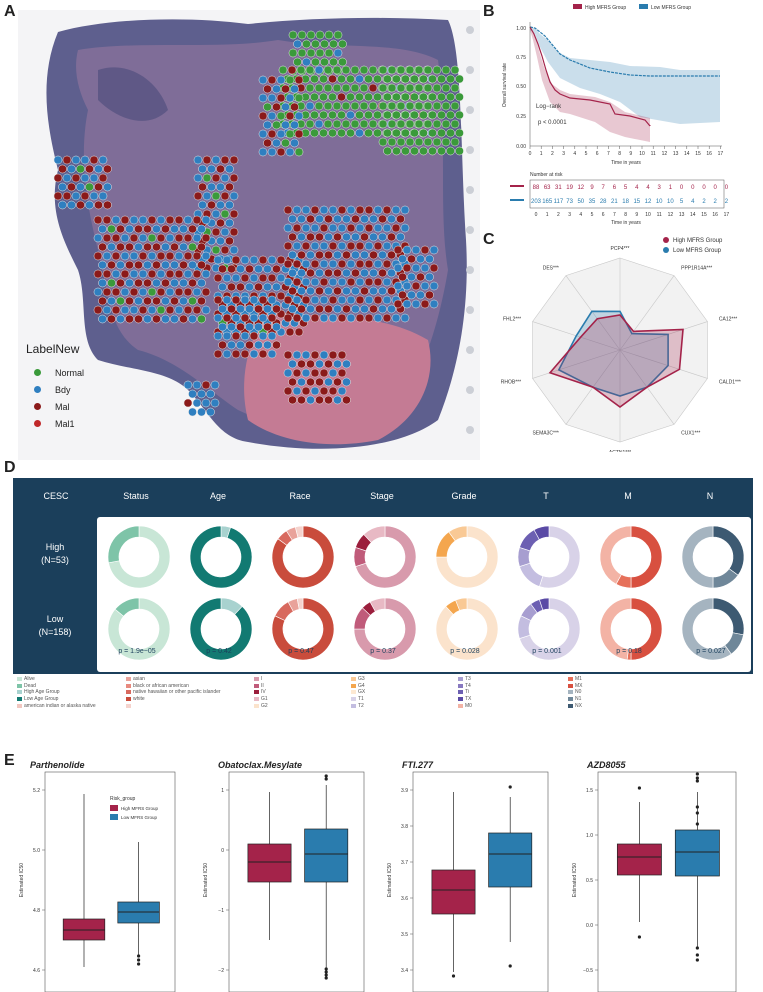  I want to click on box-ytick: −0.5, so click(588, 971).